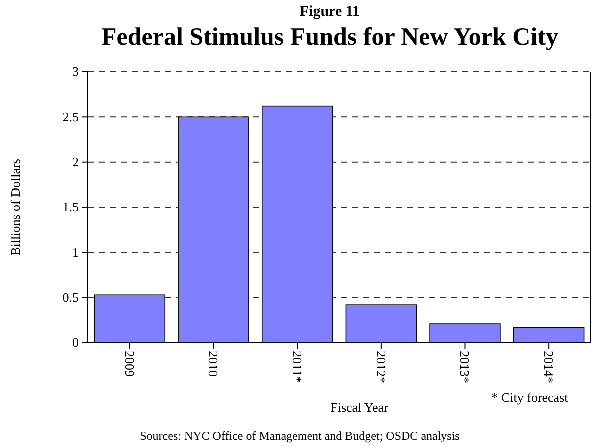  Describe the element at coordinates (465, 367) in the screenshot. I see `x-tick-label: 2013*` at that location.